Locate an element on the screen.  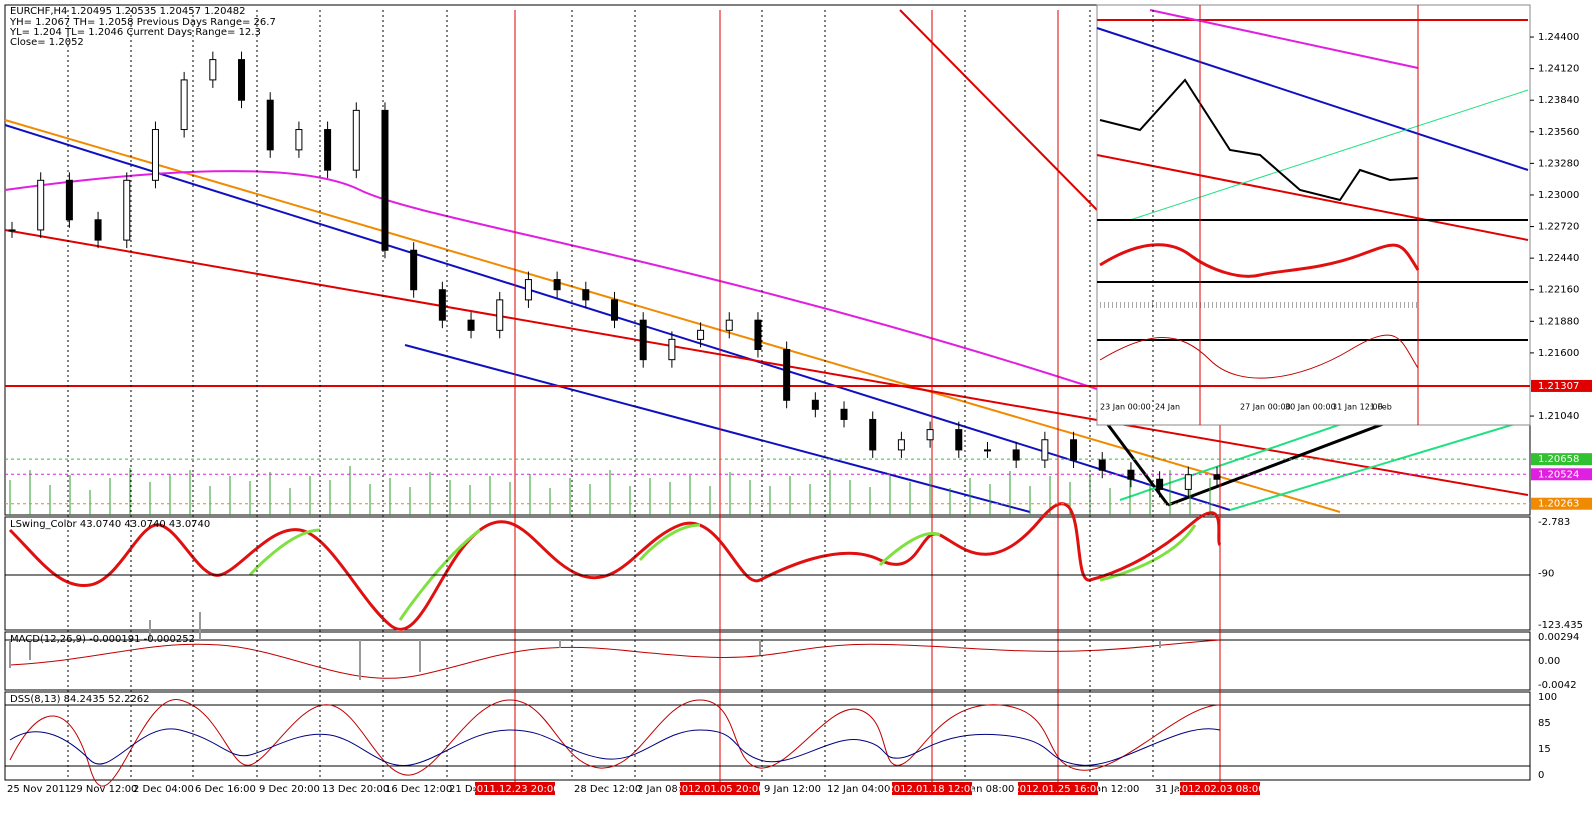
marker-time: 2011.12.23 20:00 is located at coordinates (514, 789).